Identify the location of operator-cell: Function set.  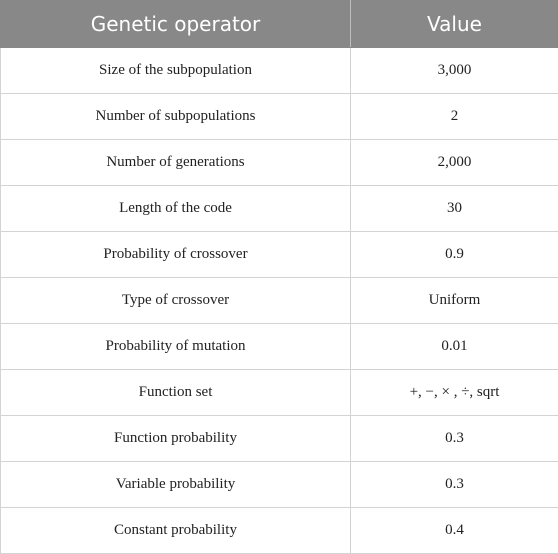
(176, 393).